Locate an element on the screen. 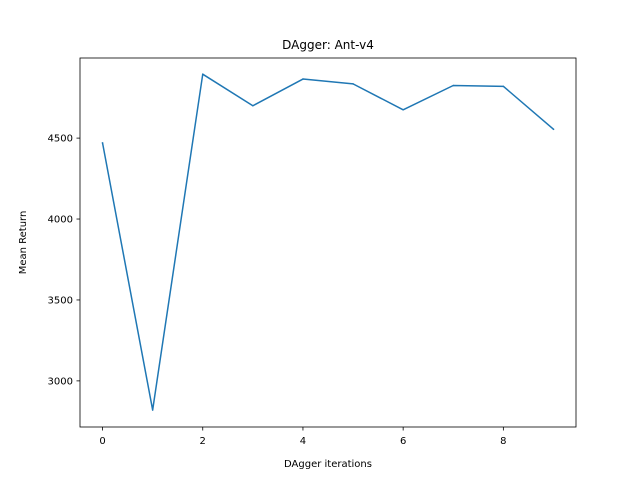 The width and height of the screenshot is (640, 480). x-tick-label: 6 is located at coordinates (403, 441).